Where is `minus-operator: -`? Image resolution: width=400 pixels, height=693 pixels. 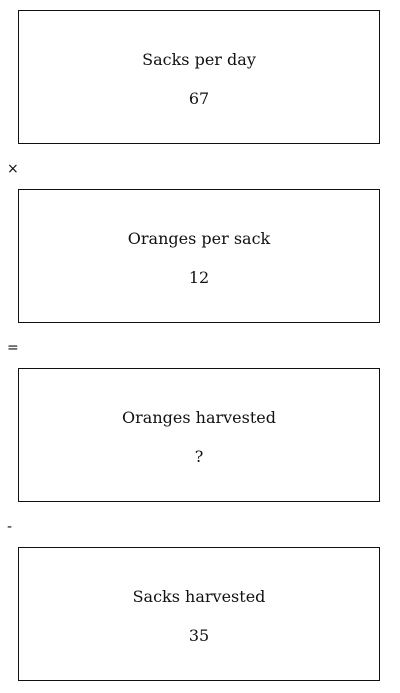
minus-operator: - is located at coordinates (10, 527).